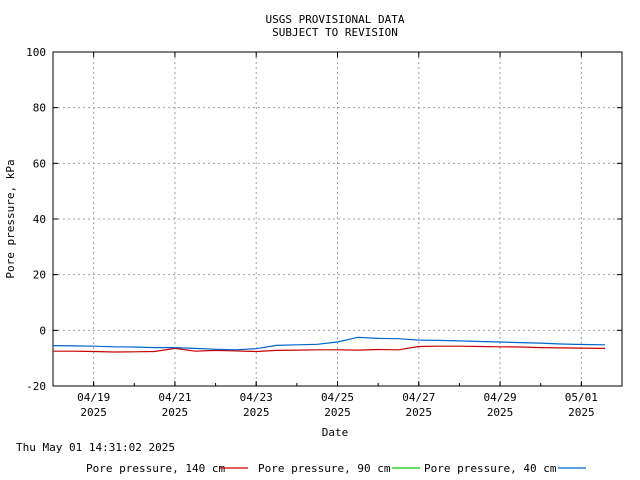 This screenshot has height=480, width=640. What do you see at coordinates (335, 432) in the screenshot?
I see `x-axis-label: Date` at bounding box center [335, 432].